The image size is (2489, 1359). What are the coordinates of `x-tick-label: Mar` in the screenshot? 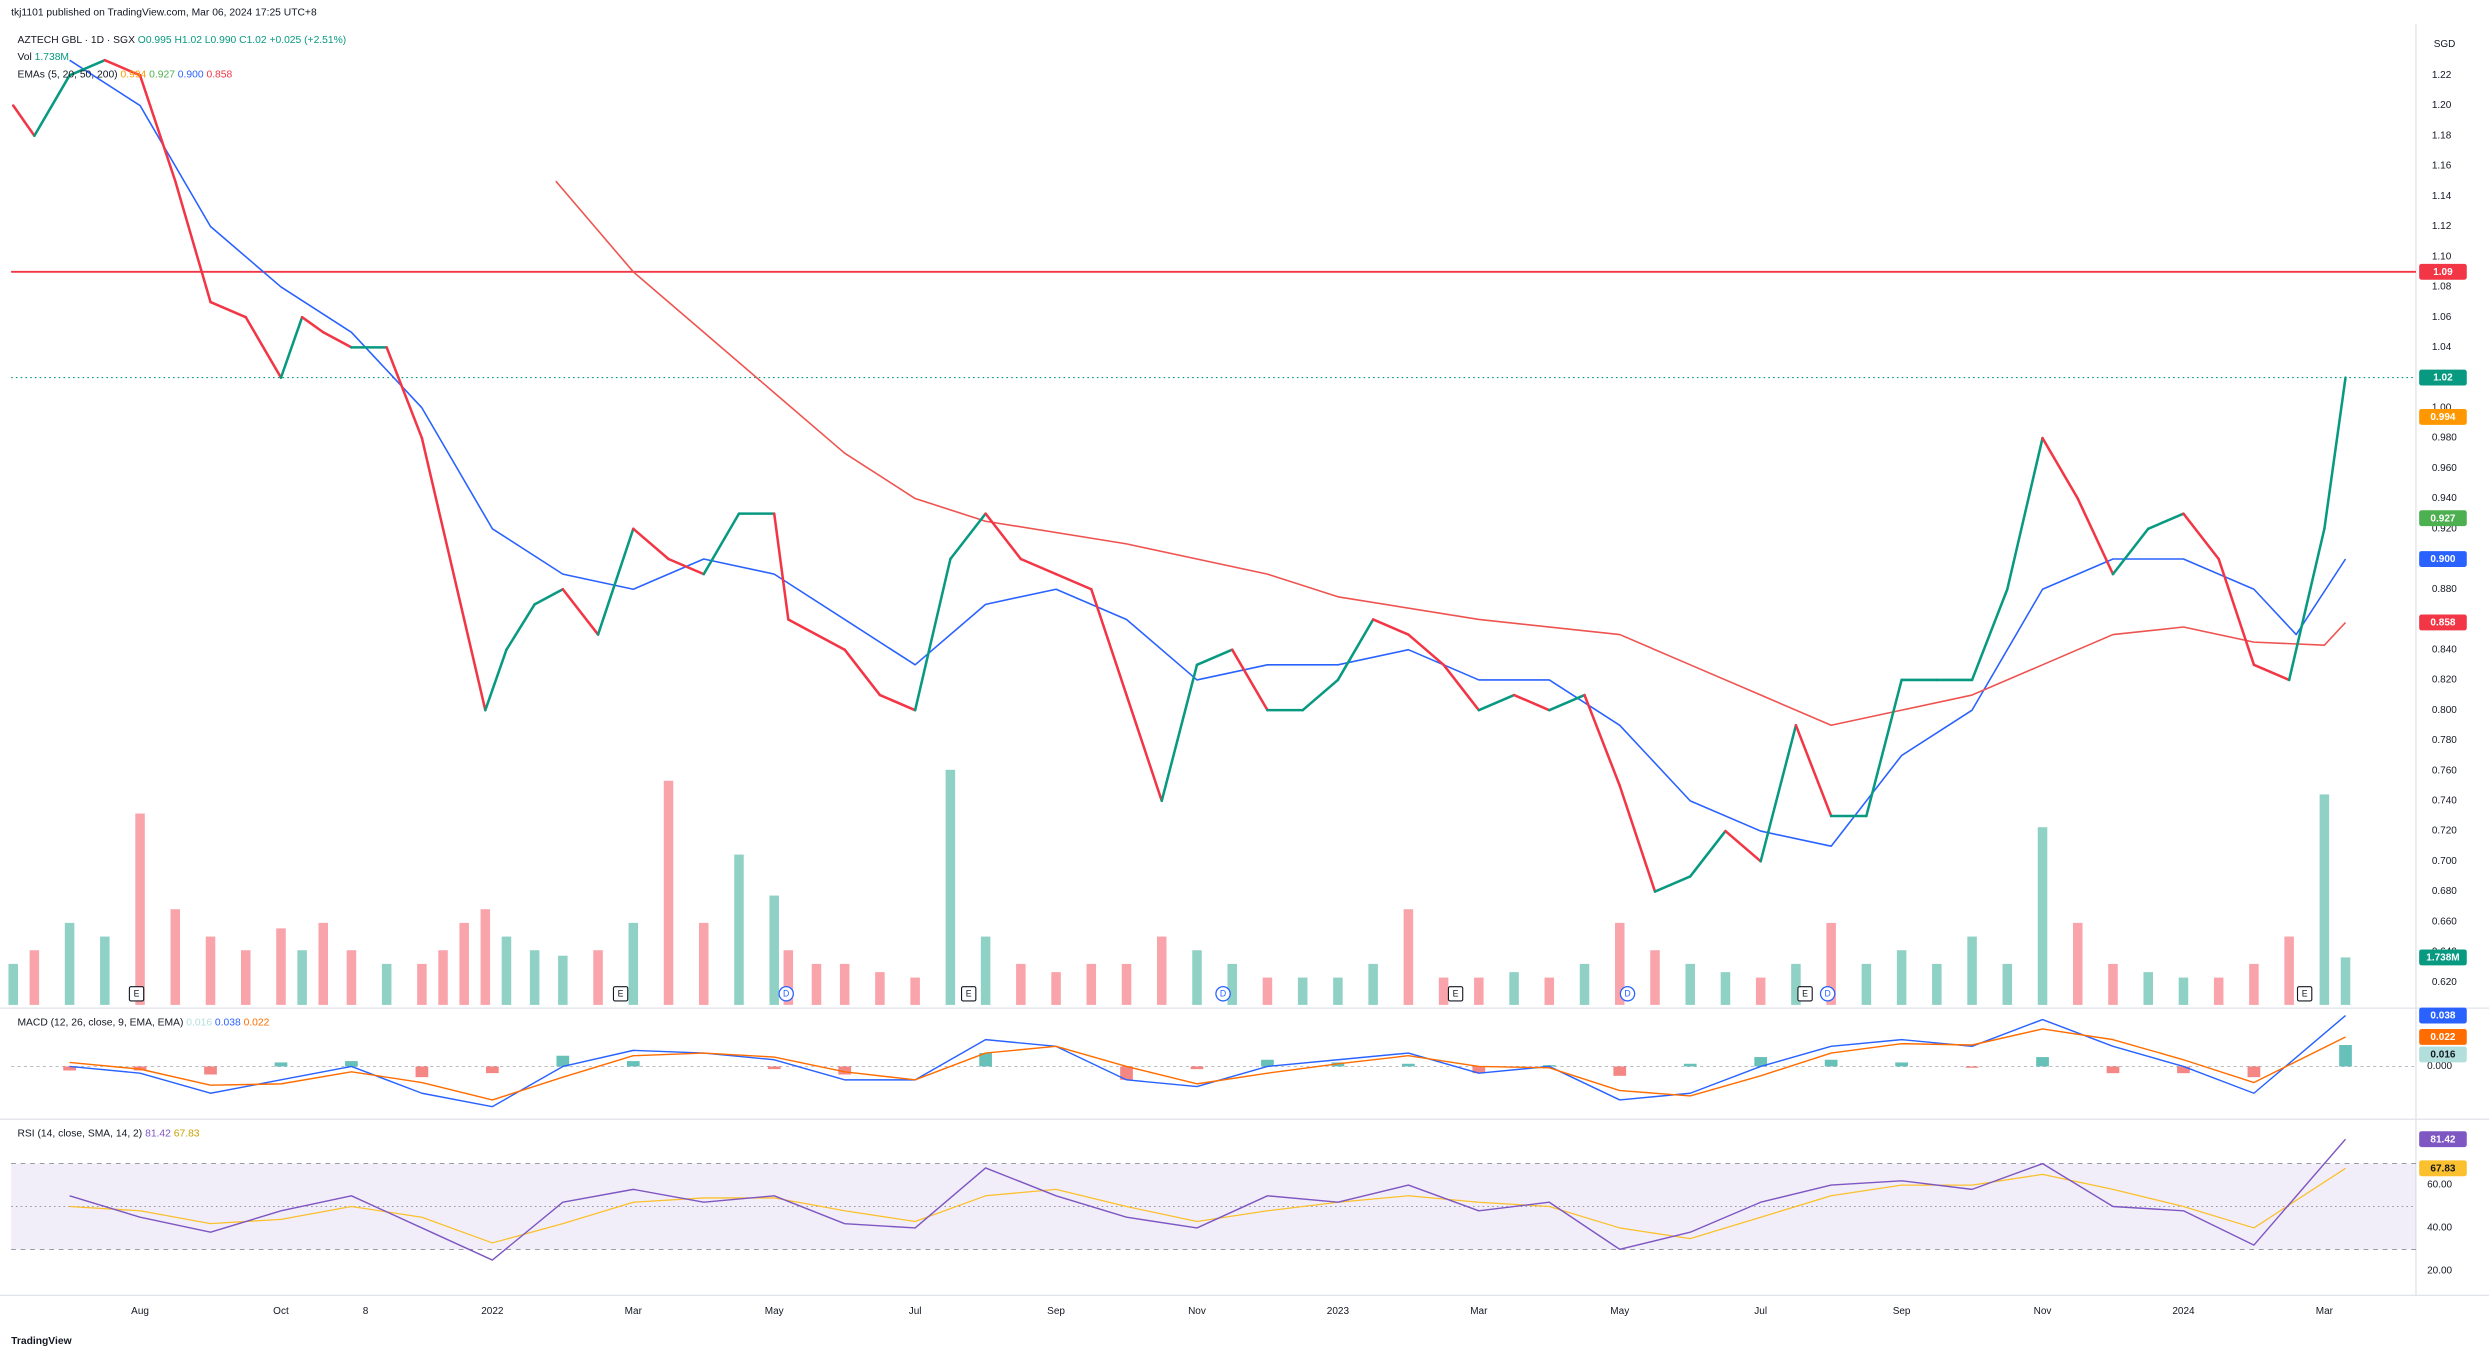 It's located at (2325, 1311).